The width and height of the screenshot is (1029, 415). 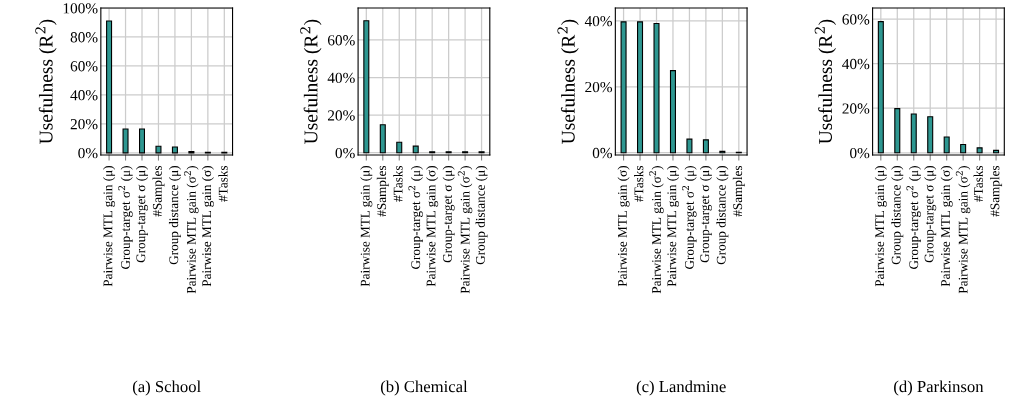 I want to click on text: (c) Landmine, so click(x=681, y=388).